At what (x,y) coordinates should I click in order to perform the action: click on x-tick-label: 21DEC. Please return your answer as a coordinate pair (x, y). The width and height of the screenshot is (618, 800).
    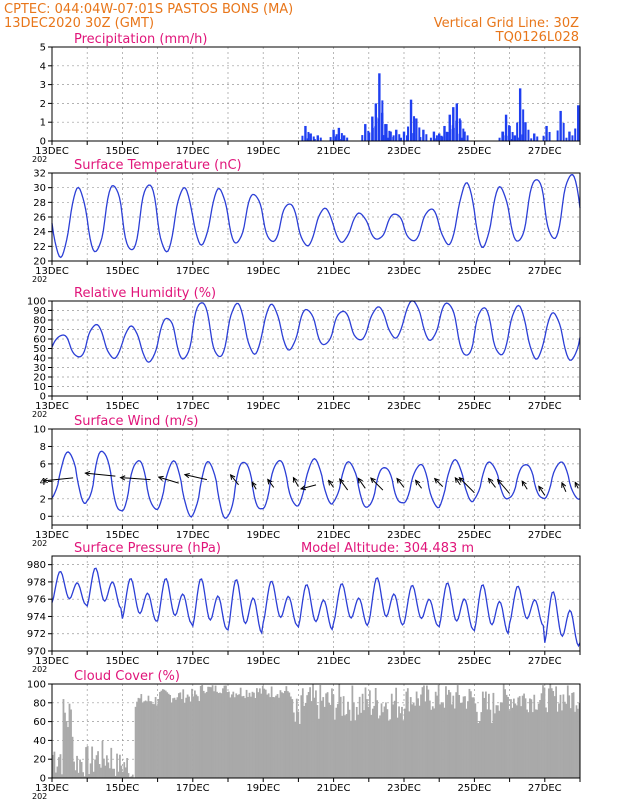
    Looking at the image, I should click on (334, 151).